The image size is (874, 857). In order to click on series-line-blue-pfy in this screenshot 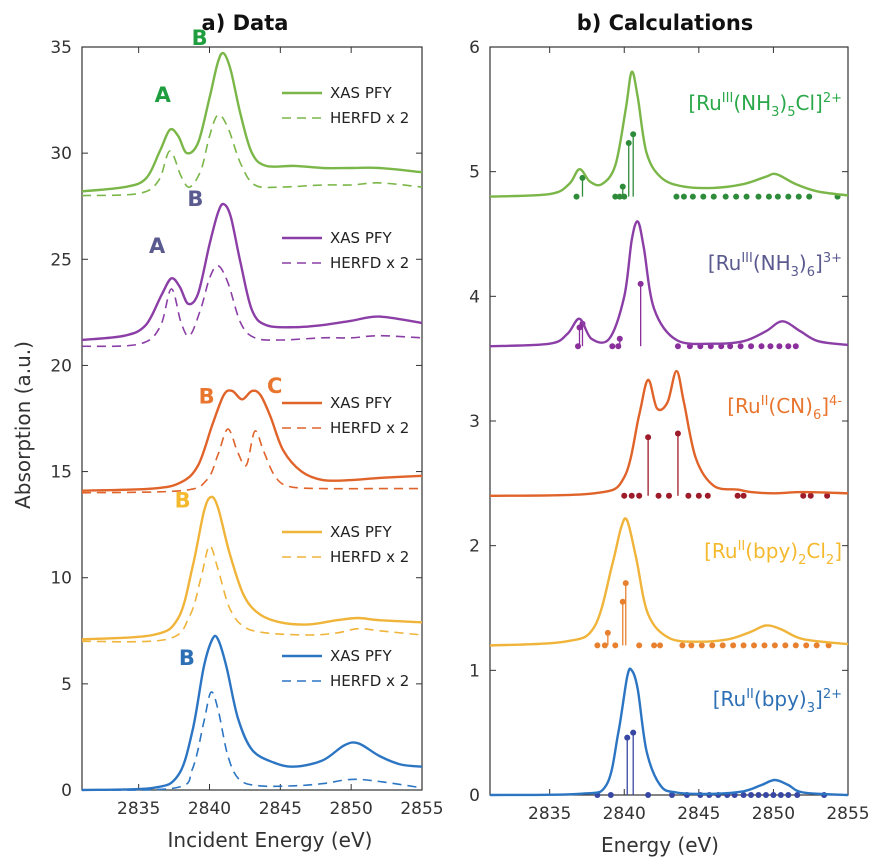, I will do `click(252, 713)`.